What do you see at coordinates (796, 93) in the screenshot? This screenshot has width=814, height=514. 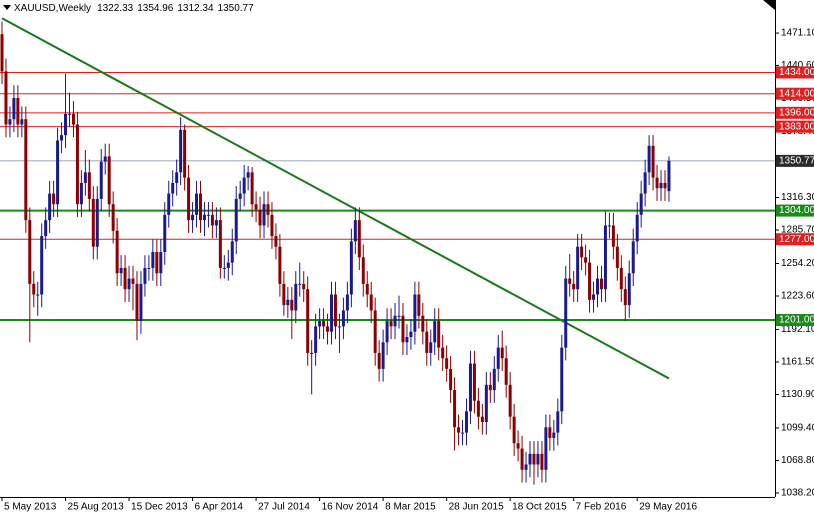 I see `level-label: 1414.00` at bounding box center [796, 93].